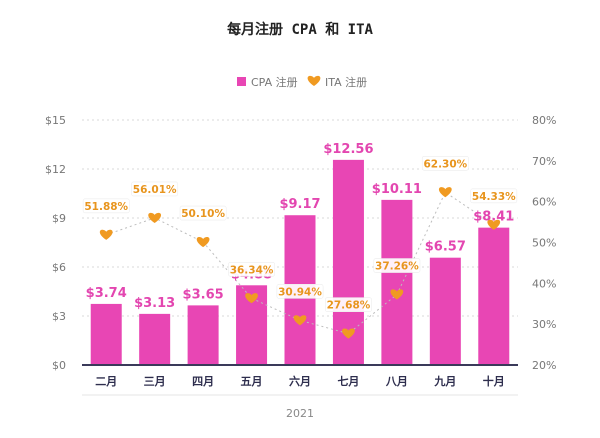 The height and width of the screenshot is (438, 600). Describe the element at coordinates (59, 365) in the screenshot. I see `left-tick-label: $0` at that location.